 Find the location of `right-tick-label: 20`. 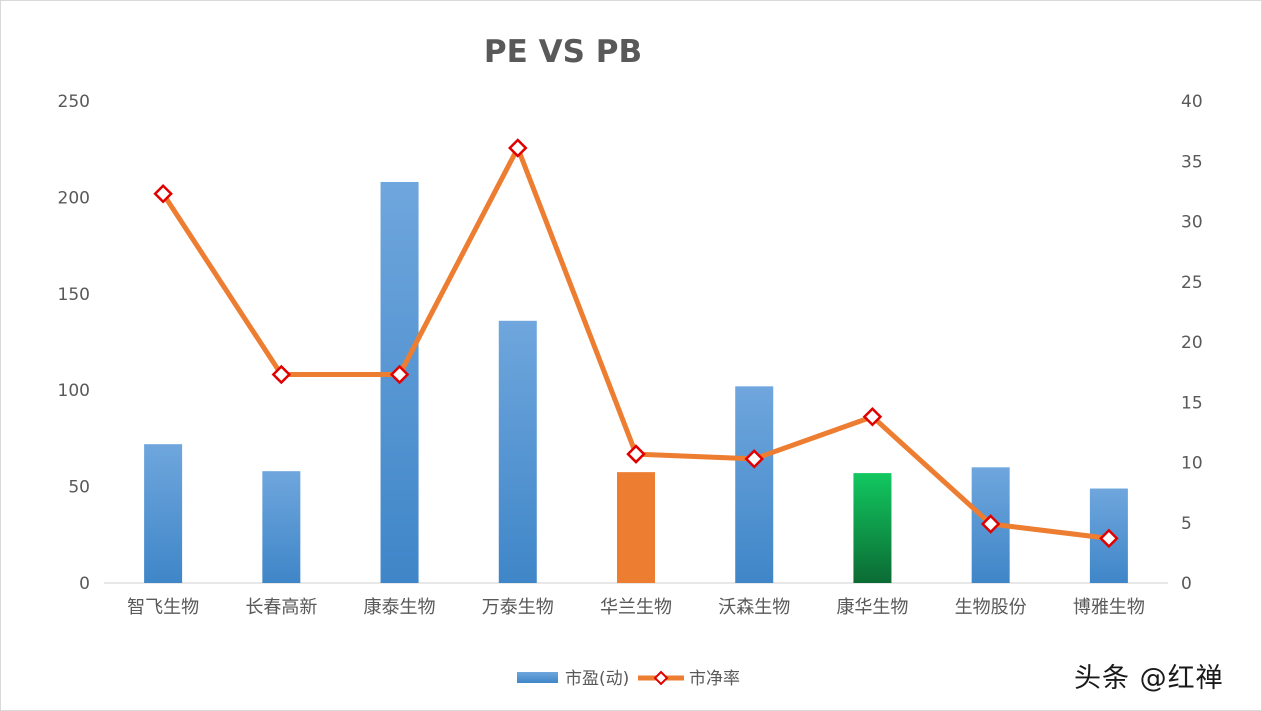

right-tick-label: 20 is located at coordinates (1192, 343).